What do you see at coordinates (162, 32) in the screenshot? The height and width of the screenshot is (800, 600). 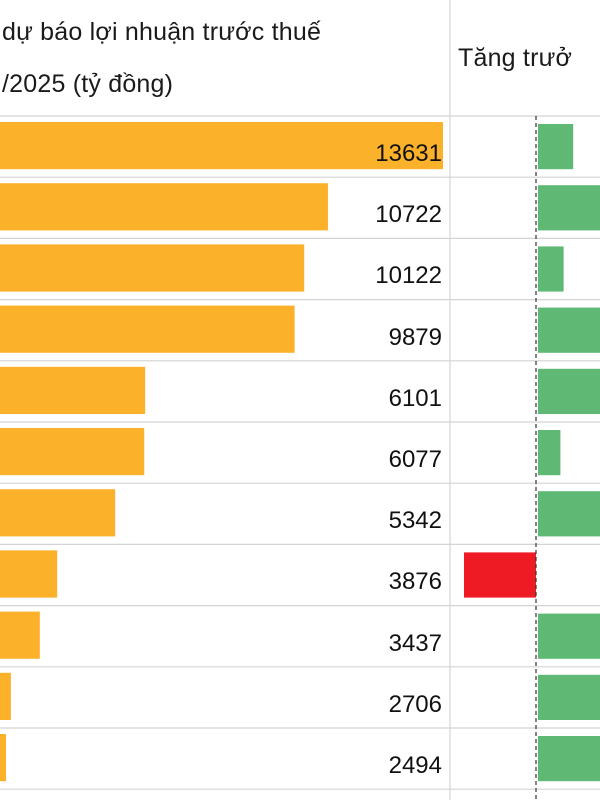 I see `profit-column-header-line1: dự báo lợi nhuận trước thuế` at bounding box center [162, 32].